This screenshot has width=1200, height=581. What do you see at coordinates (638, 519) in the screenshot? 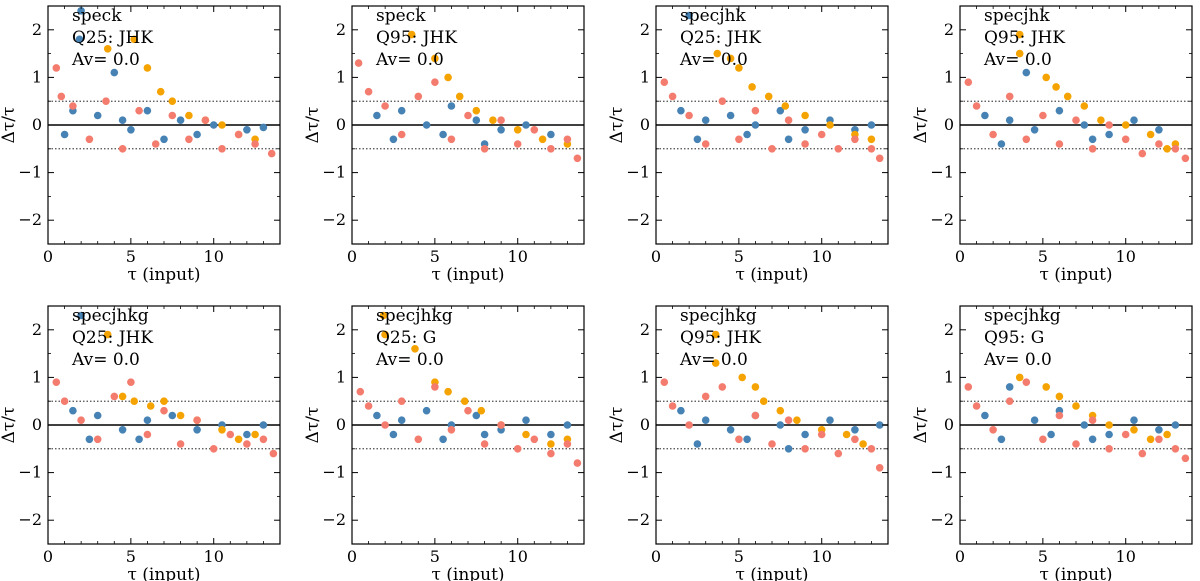
I see `y-tick-label: −2` at bounding box center [638, 519].